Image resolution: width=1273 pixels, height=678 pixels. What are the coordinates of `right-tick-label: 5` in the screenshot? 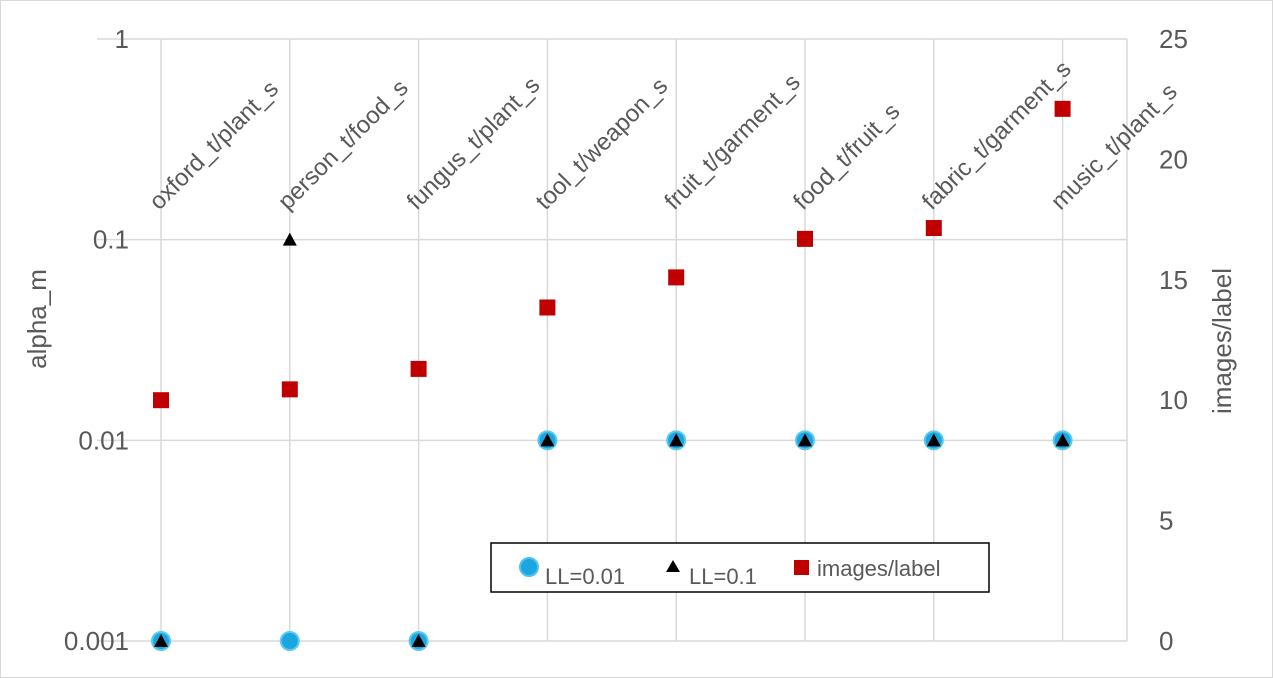 It's located at (1166, 521).